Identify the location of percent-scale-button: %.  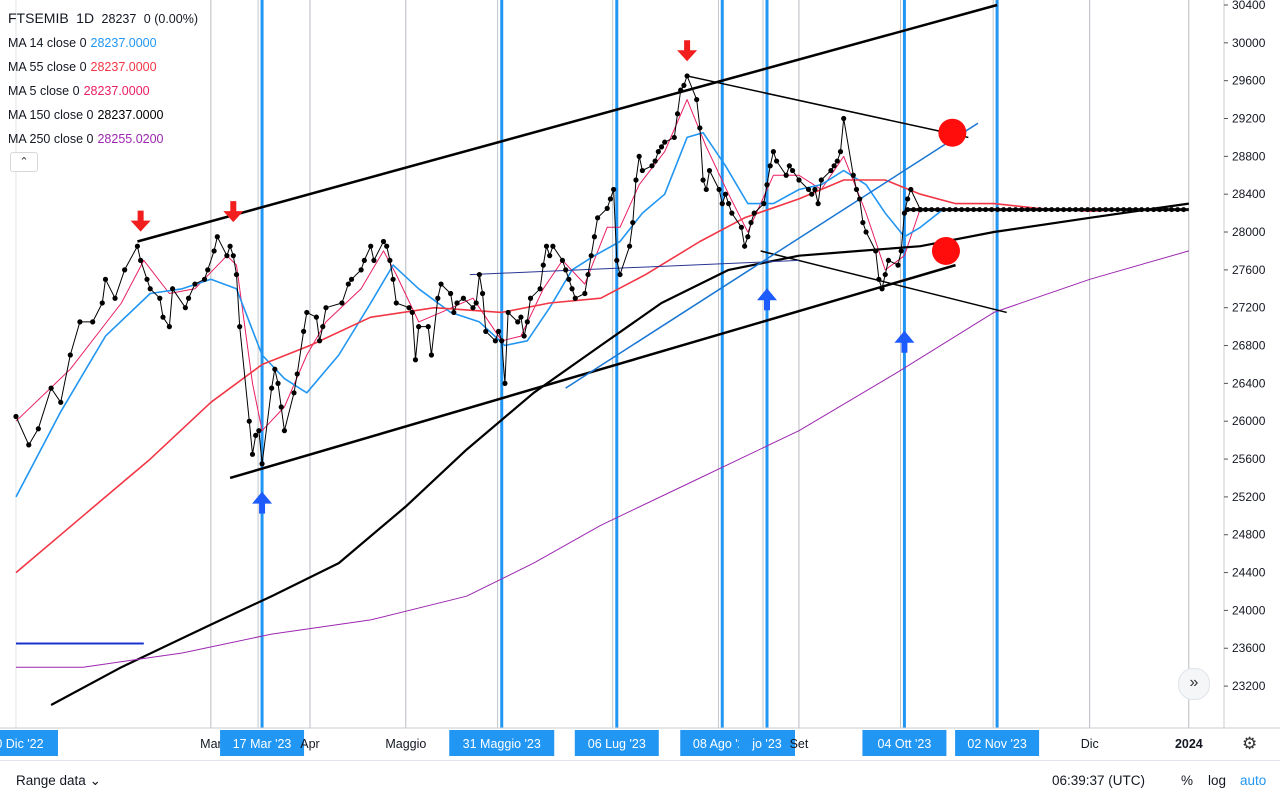
(1187, 780).